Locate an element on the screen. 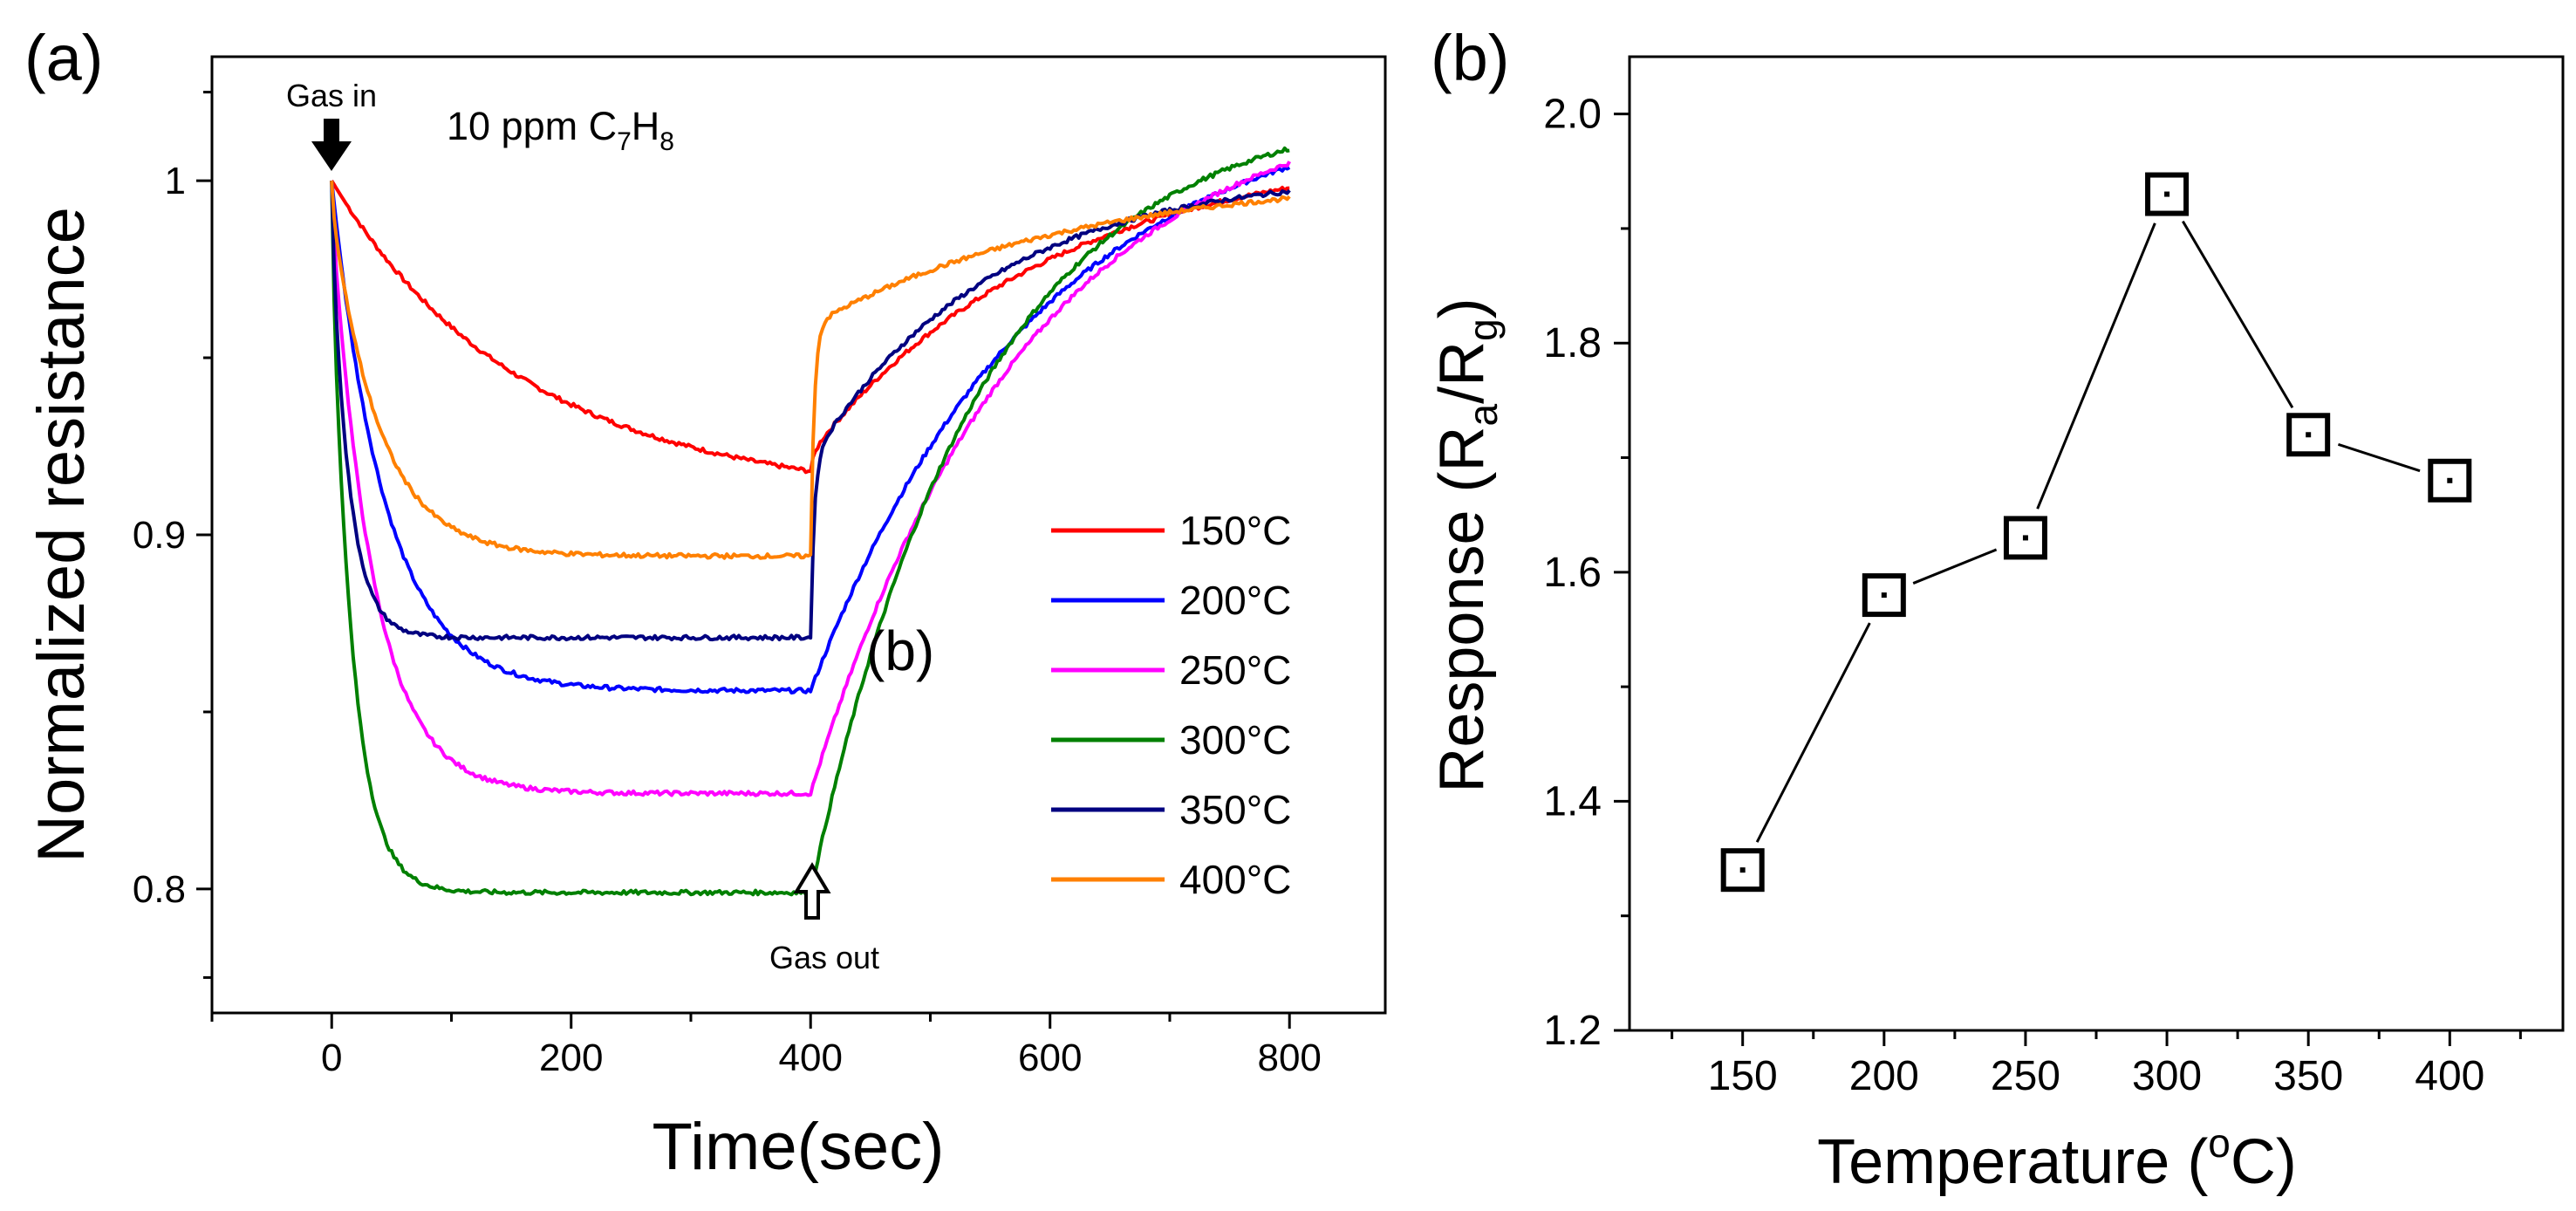 The image size is (2576, 1211). legend-label: 350°C is located at coordinates (1235, 810).